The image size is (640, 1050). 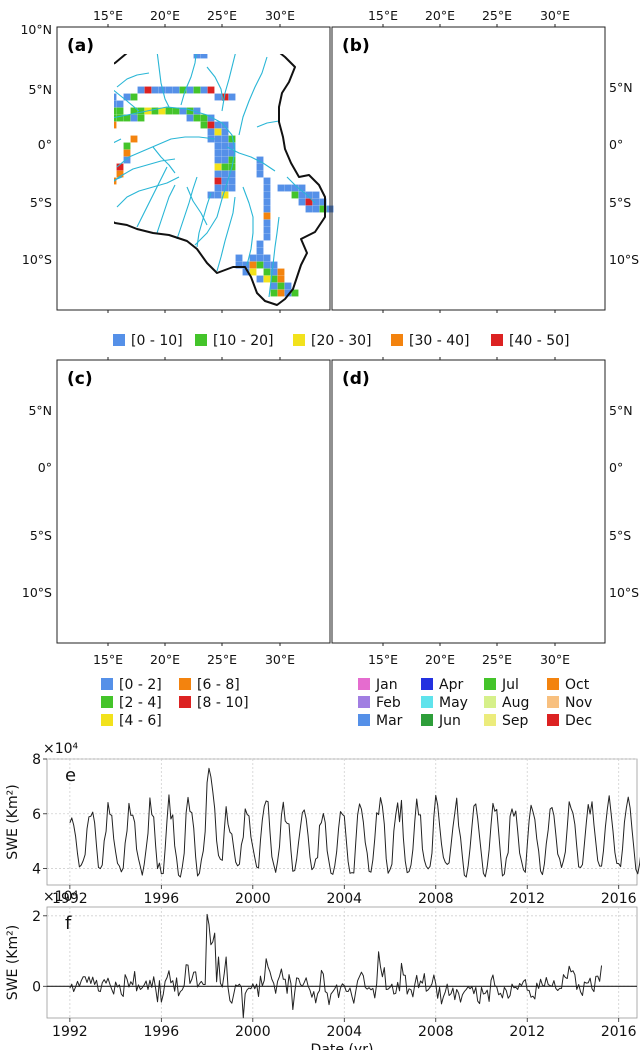 What do you see at coordinates (468, 501) in the screenshot?
I see `map-background` at bounding box center [468, 501].